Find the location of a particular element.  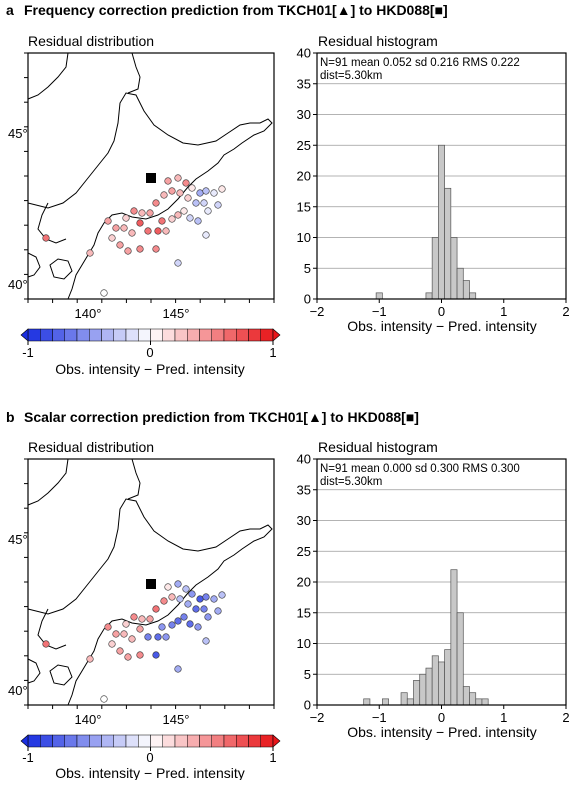

hist-xlabel: Obs. intensity − Pred. intensity is located at coordinates (441, 326).